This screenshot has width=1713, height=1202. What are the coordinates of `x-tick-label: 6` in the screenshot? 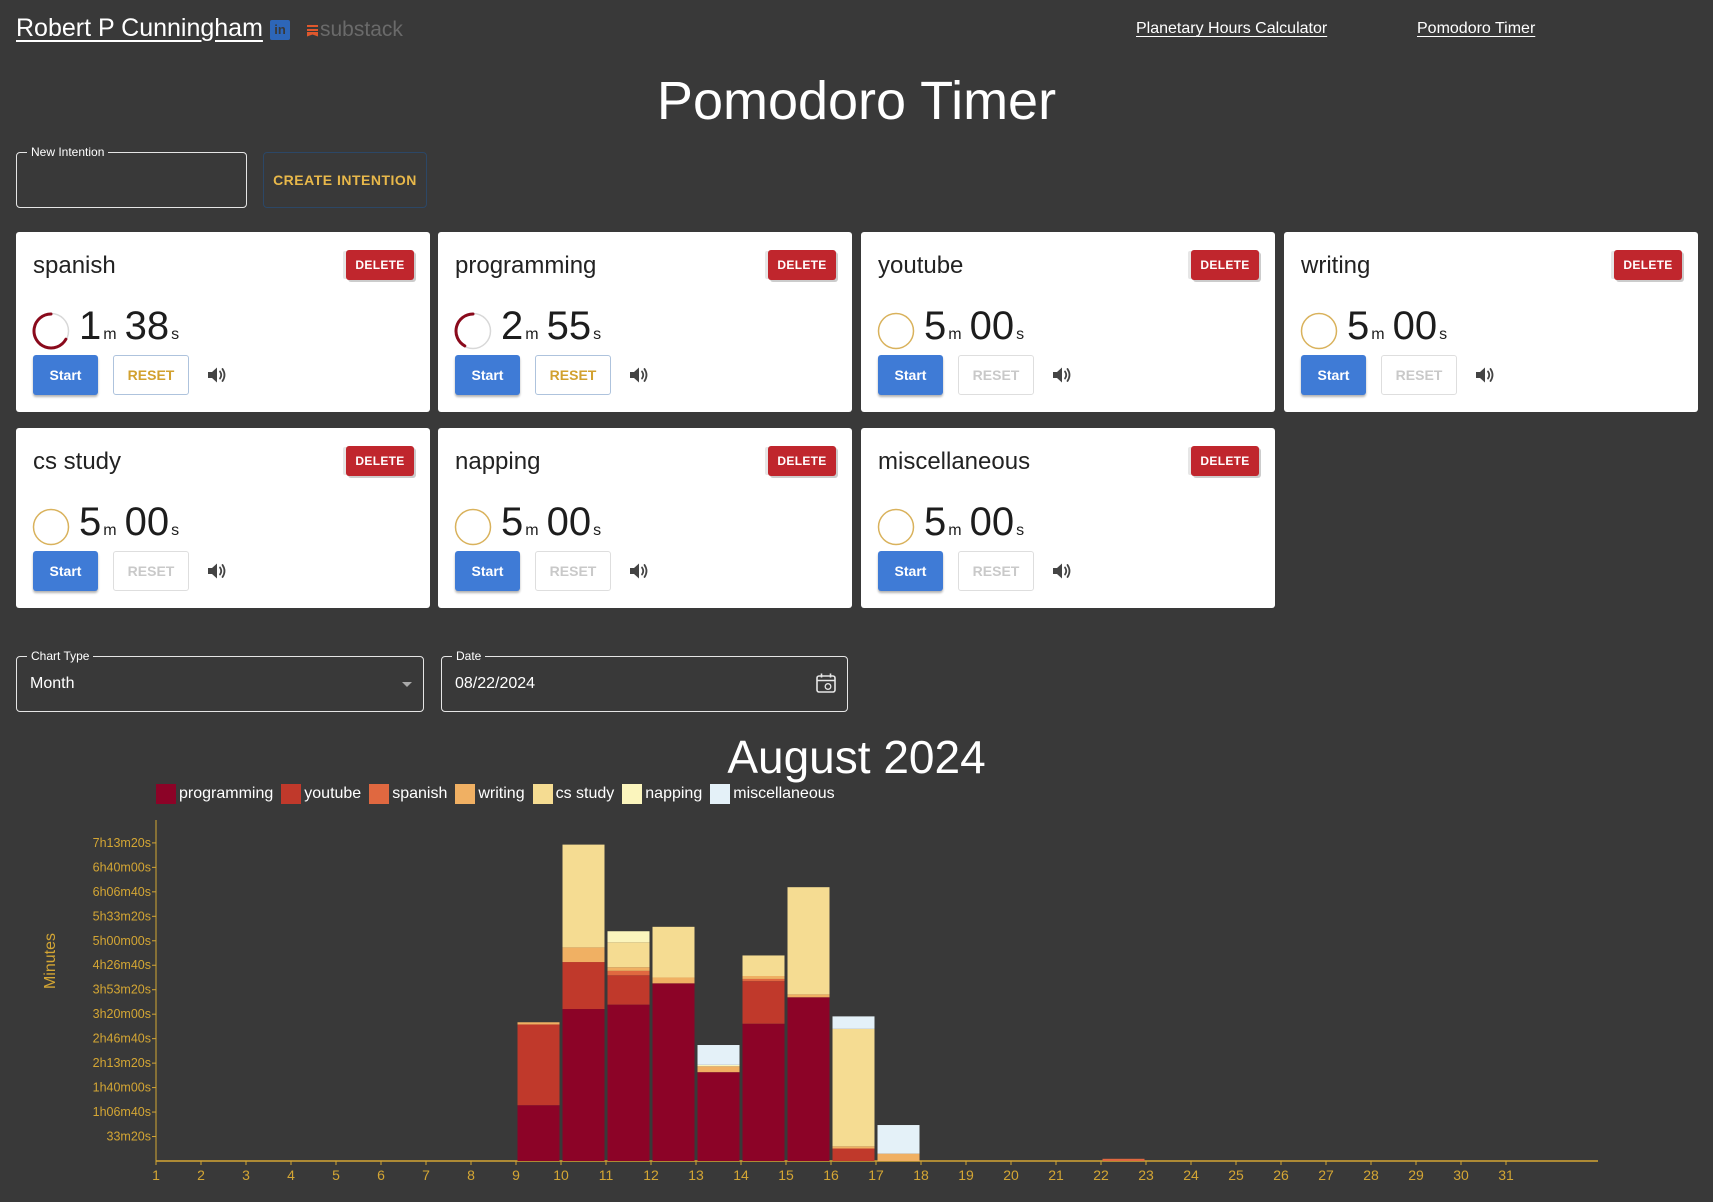 It's located at (381, 1175).